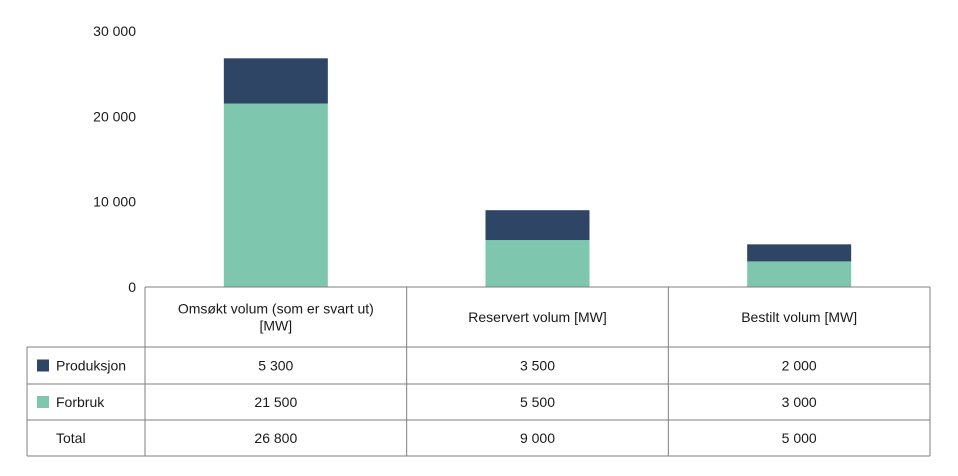  I want to click on data-label: 3 500, so click(537, 366).